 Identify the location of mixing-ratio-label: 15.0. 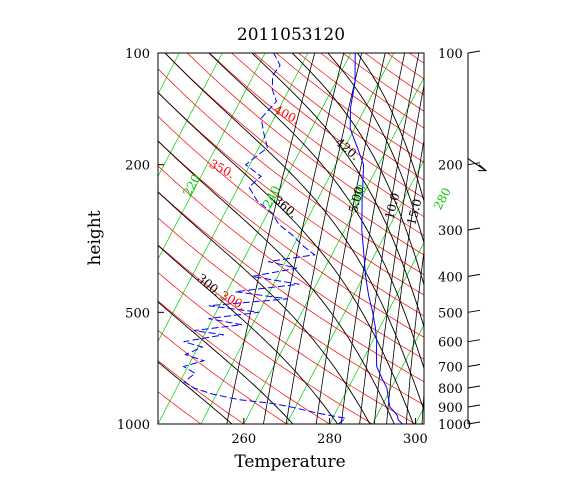
(414, 211).